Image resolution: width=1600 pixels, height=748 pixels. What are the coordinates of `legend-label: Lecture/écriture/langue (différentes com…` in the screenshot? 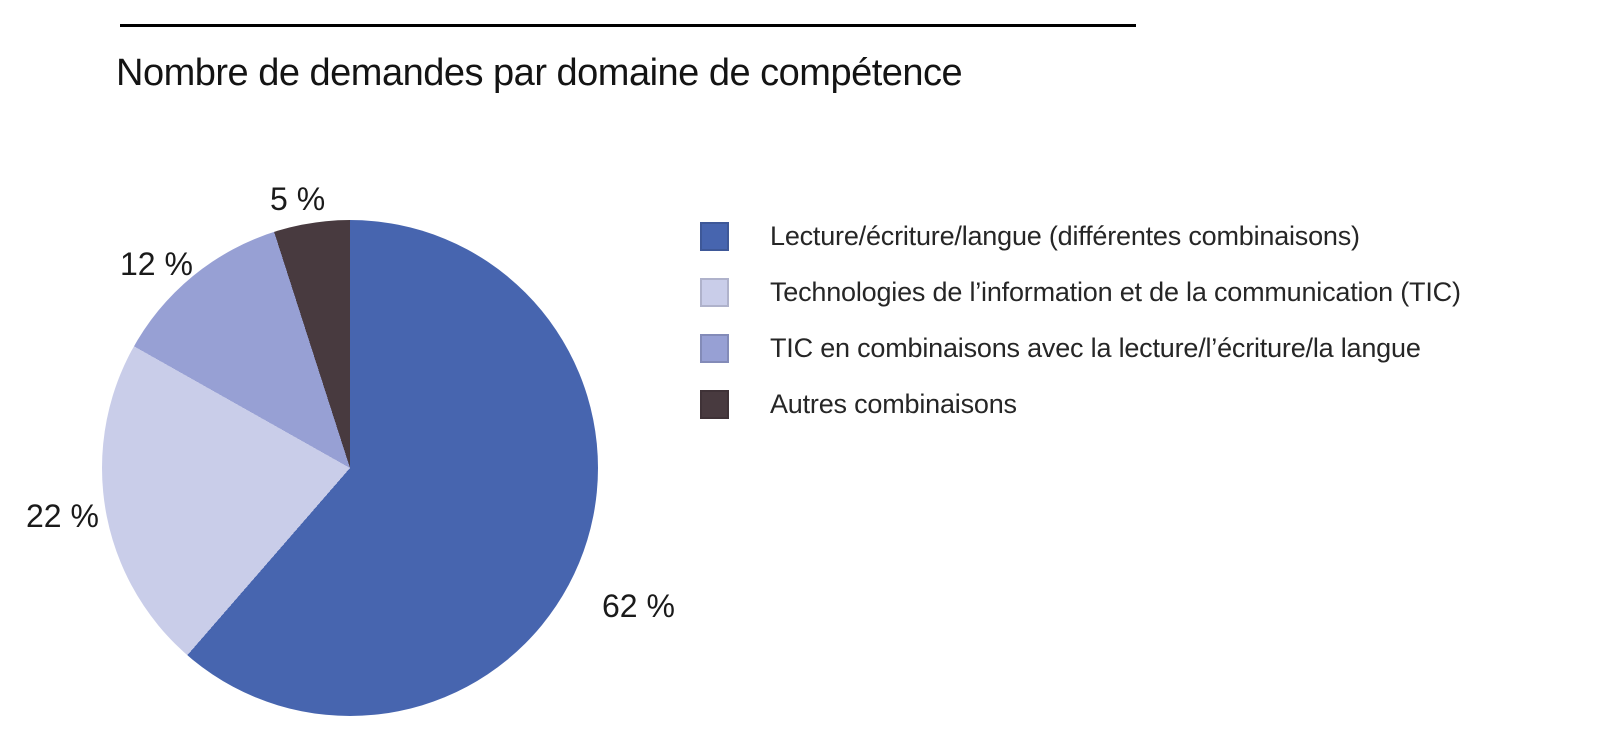 It's located at (1065, 236).